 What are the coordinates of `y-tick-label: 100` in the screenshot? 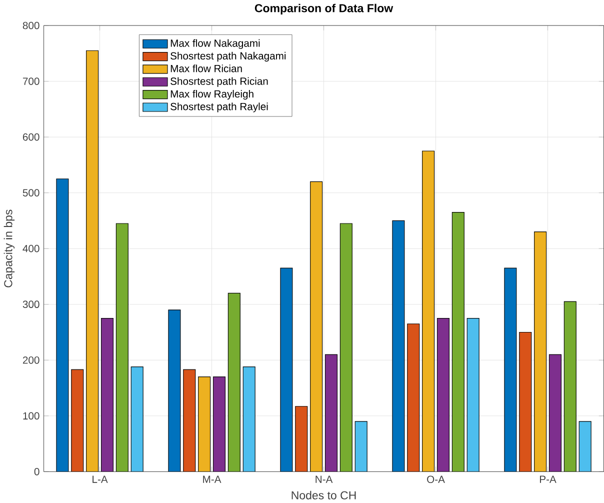 It's located at (31, 416).